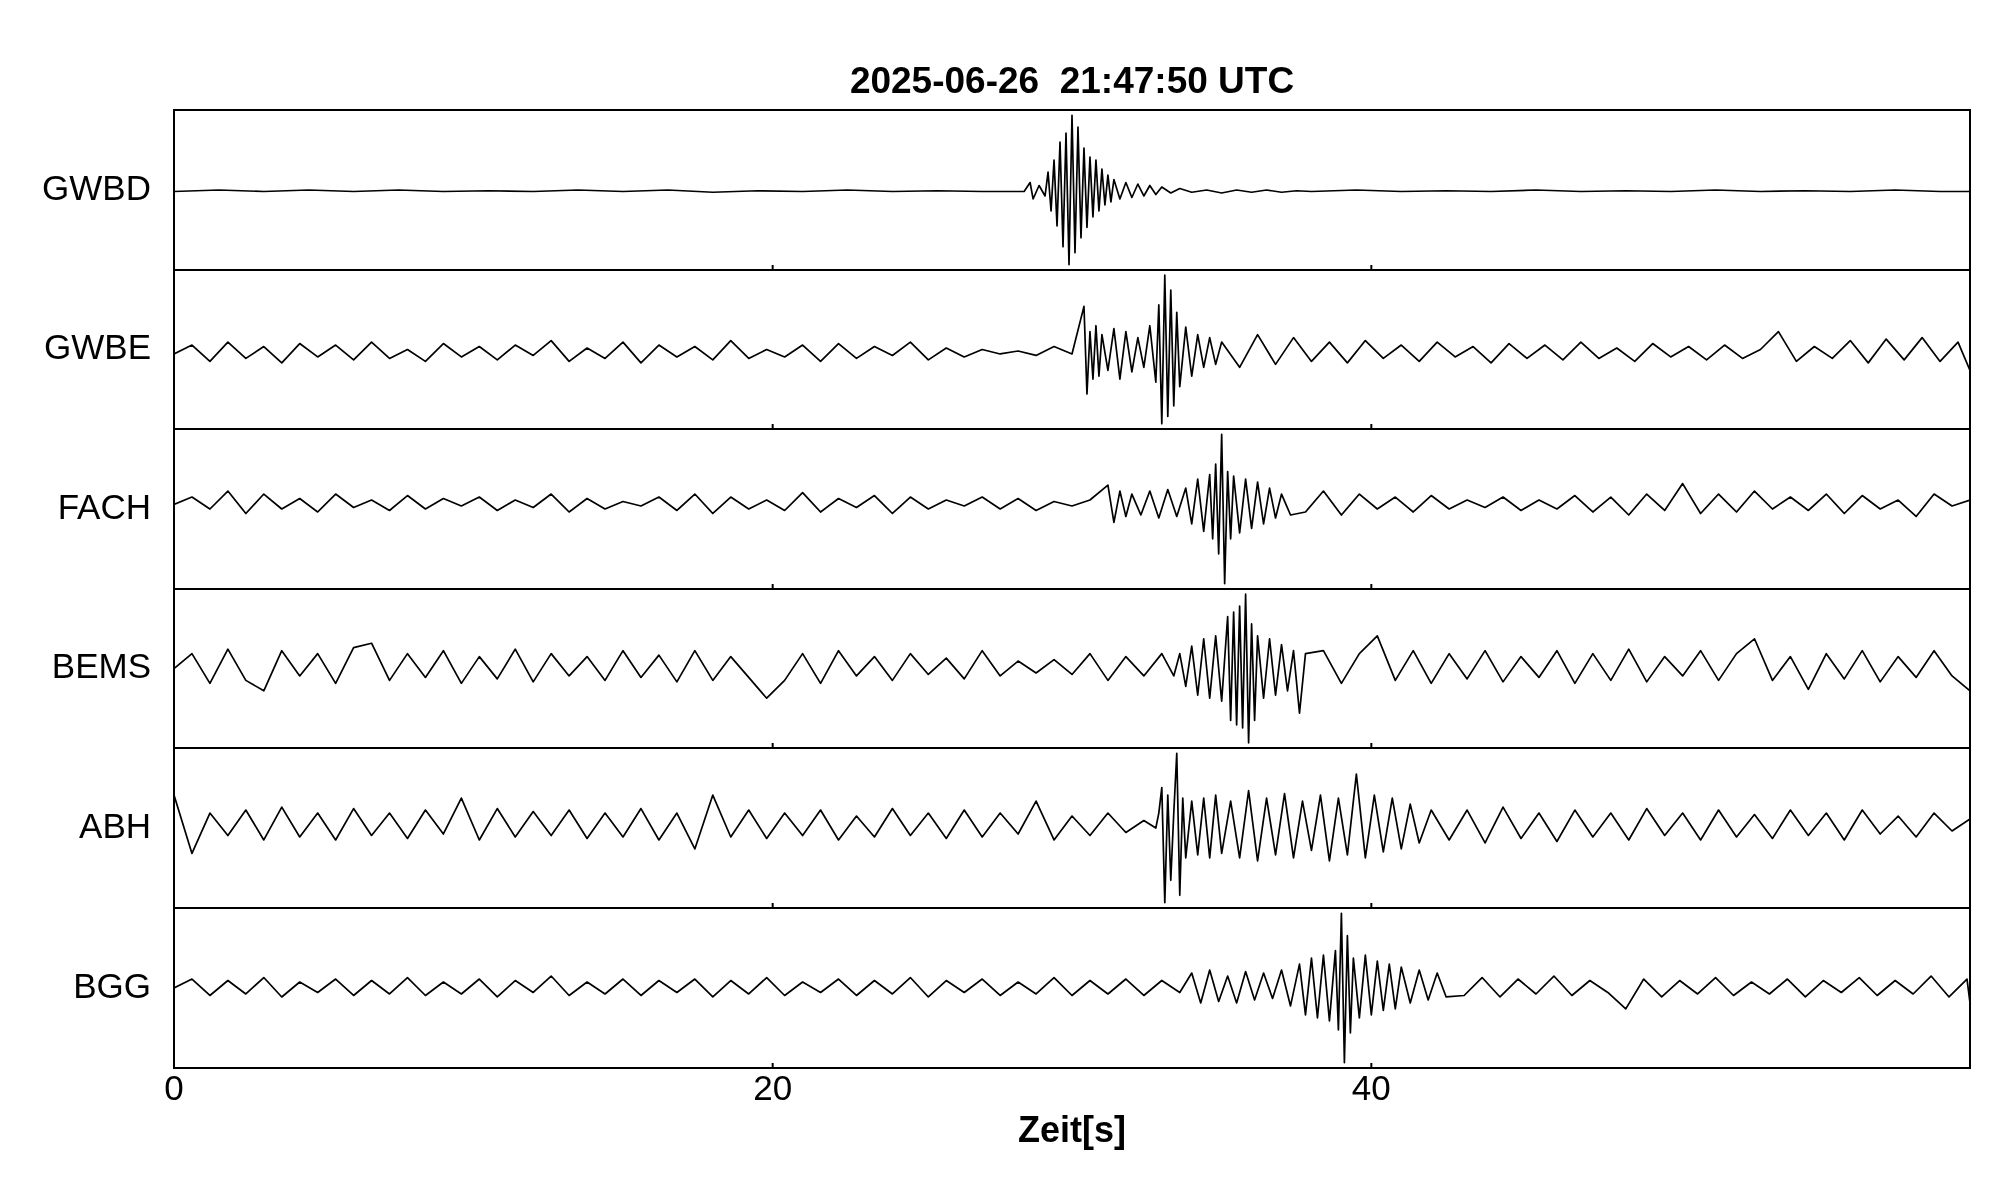  Describe the element at coordinates (96, 187) in the screenshot. I see `y-axis-title: GWBD` at that location.